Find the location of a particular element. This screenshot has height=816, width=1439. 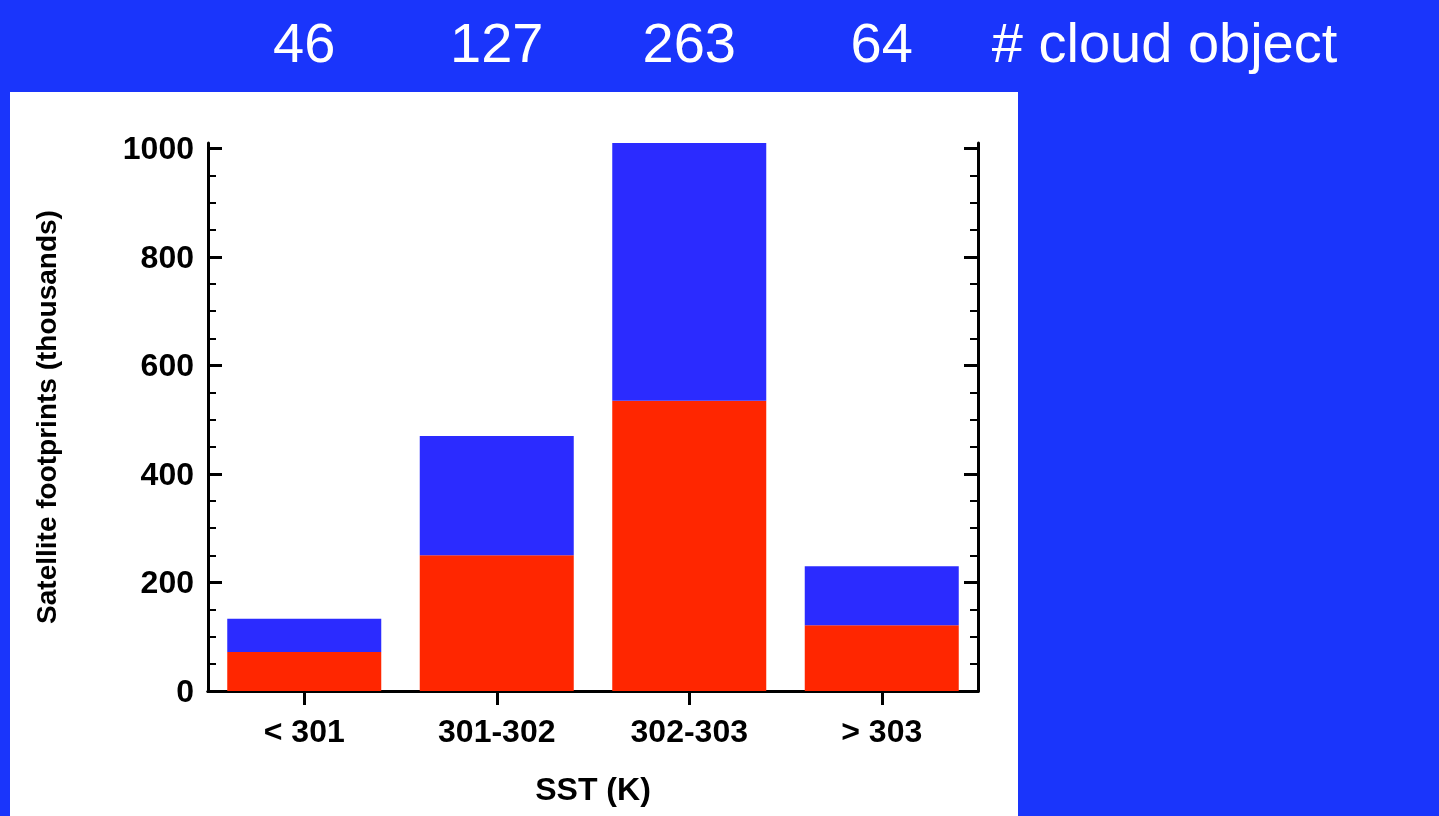

text: 46 is located at coordinates (304, 42).